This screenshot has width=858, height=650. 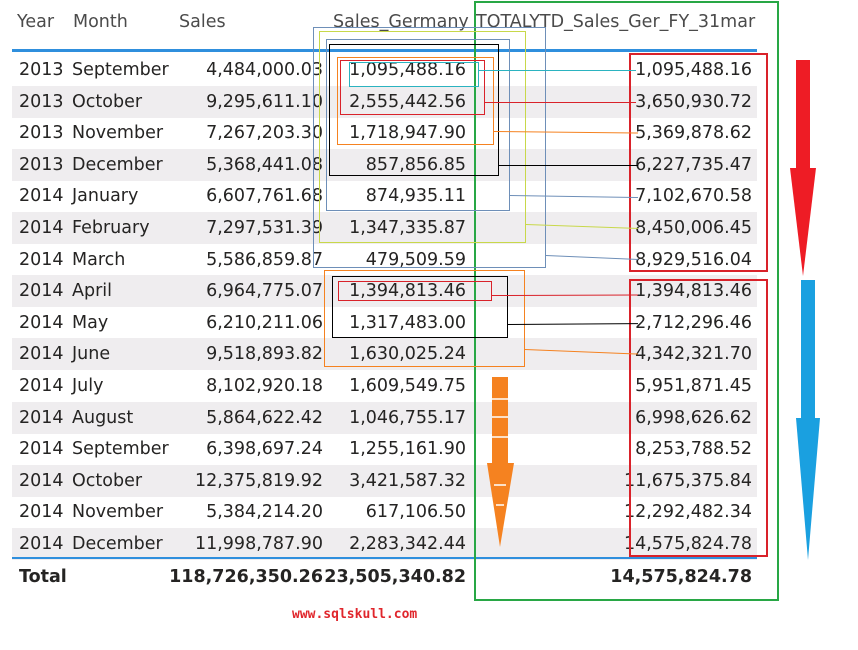 What do you see at coordinates (100, 22) in the screenshot?
I see `header-month: Month` at bounding box center [100, 22].